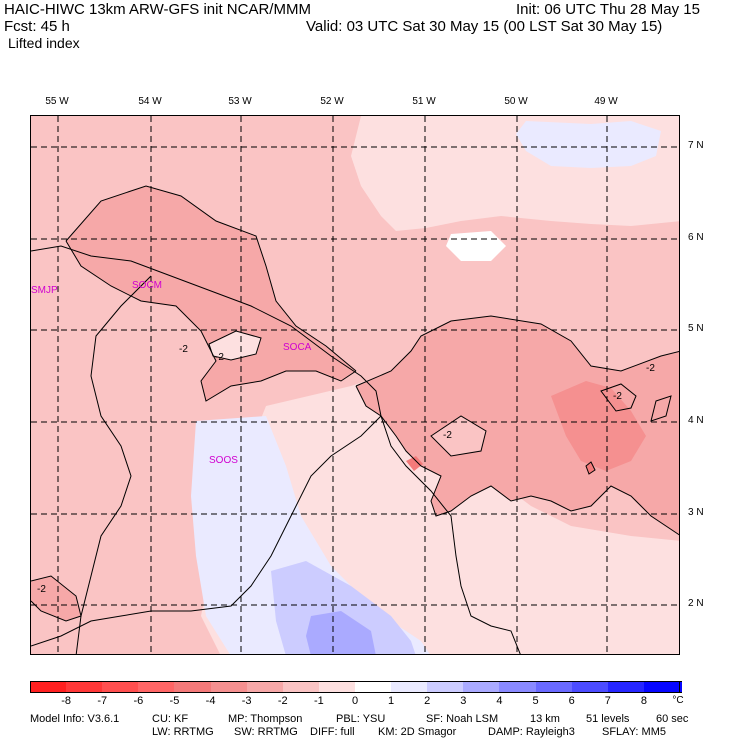 The height and width of the screenshot is (740, 740). I want to click on station-soca: SOCA, so click(297, 347).